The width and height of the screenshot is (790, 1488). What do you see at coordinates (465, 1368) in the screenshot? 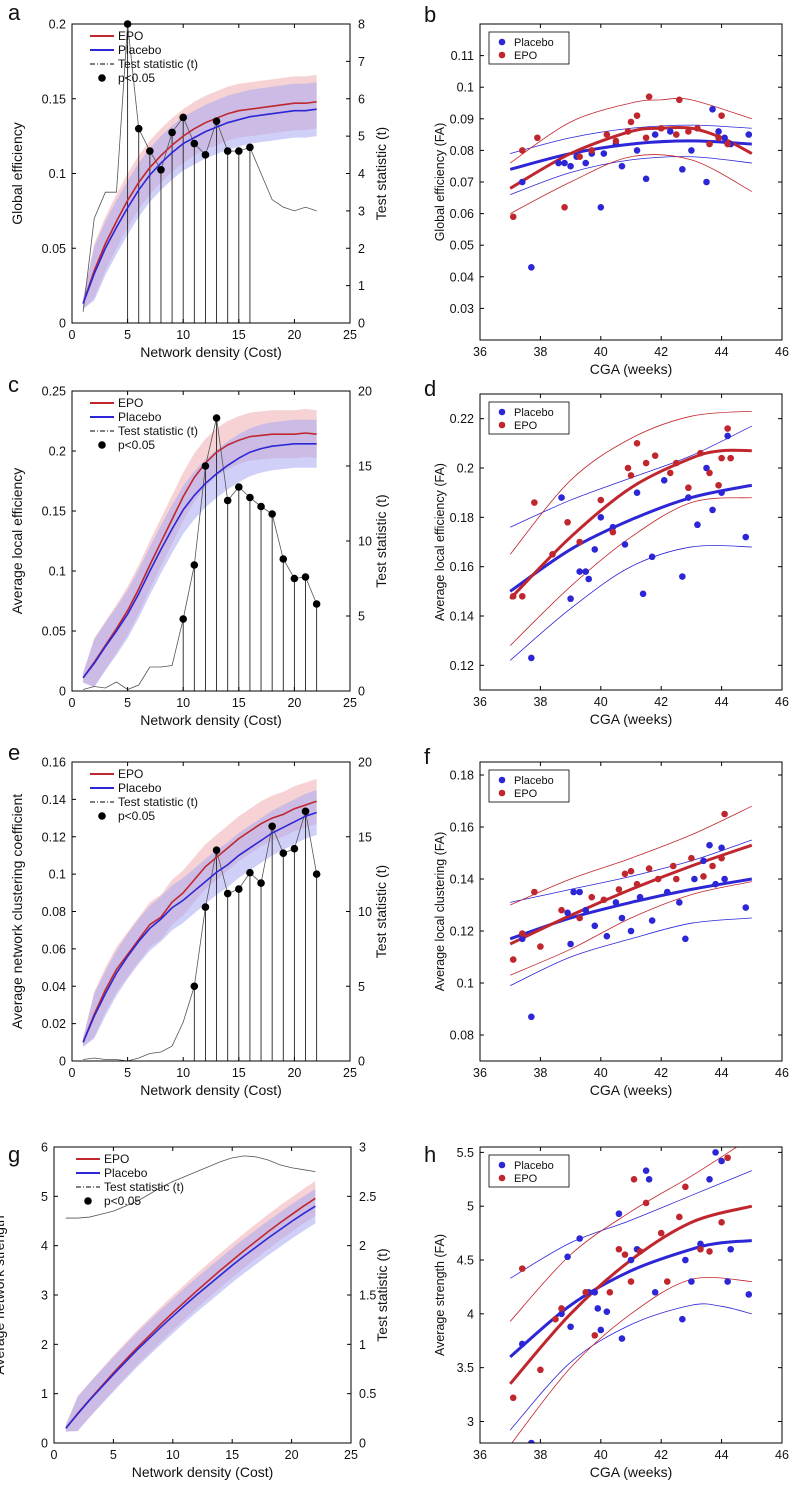
I see `y-tick-label: 3.5` at bounding box center [465, 1368].